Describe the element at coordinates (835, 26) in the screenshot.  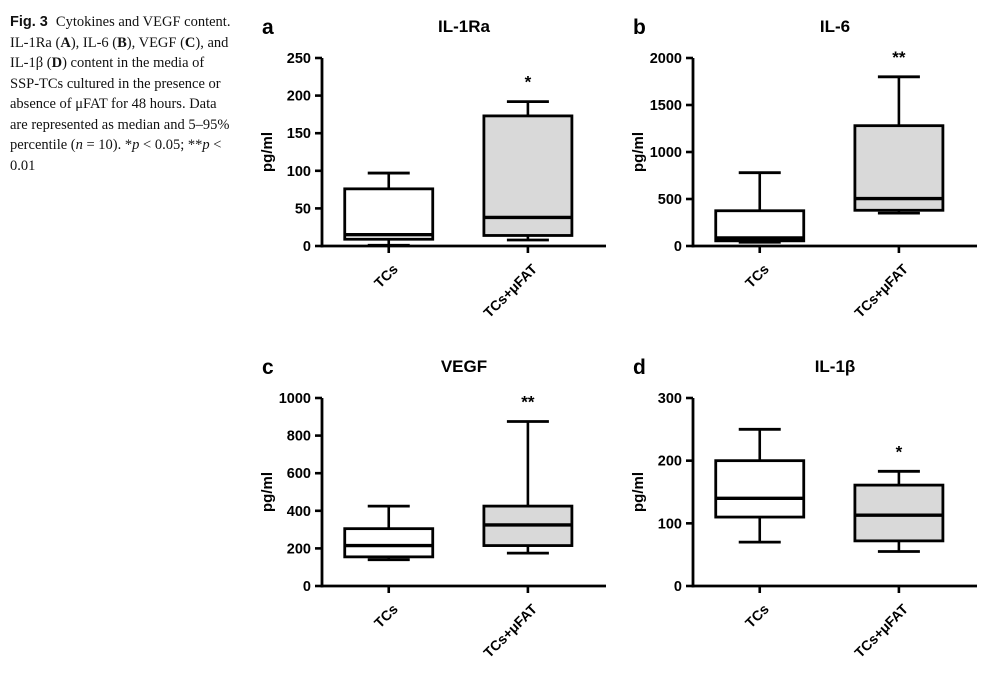
I see `panel-title: IL-6` at that location.